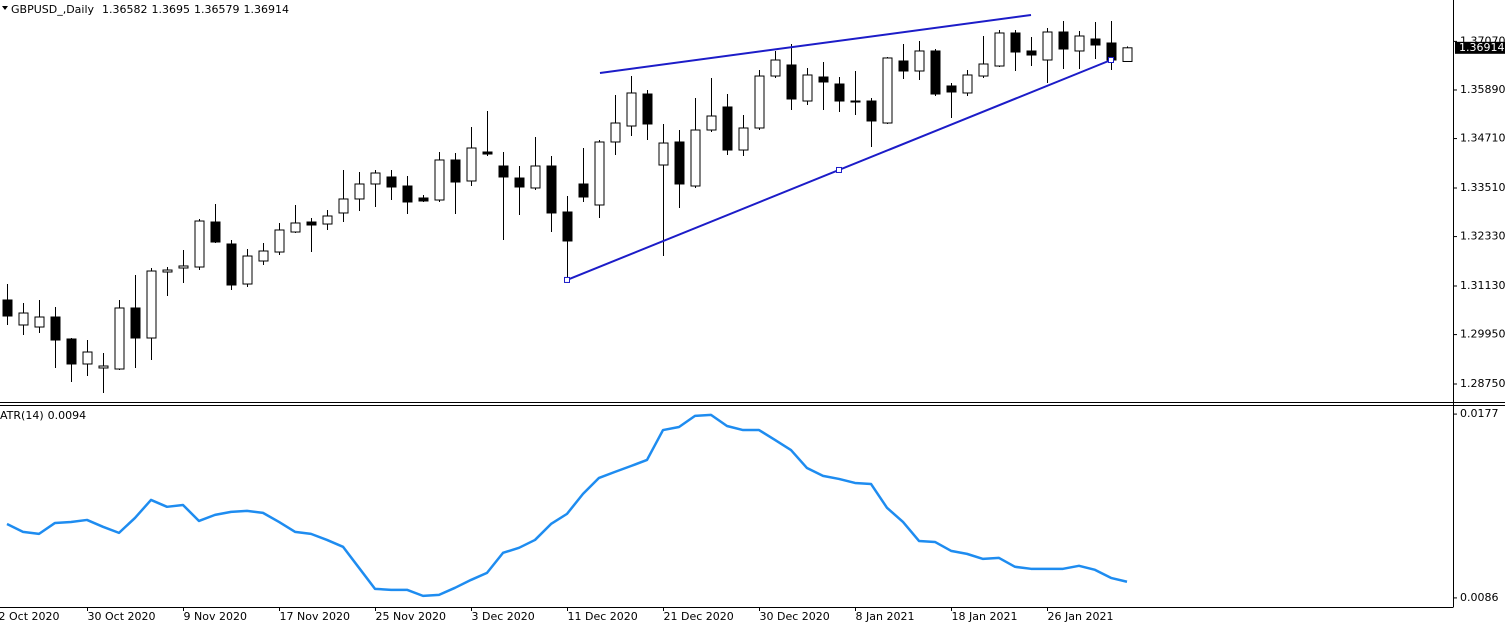 The image size is (1505, 625). What do you see at coordinates (603, 616) in the screenshot?
I see `x-tick-label: 11 Dec 2020` at bounding box center [603, 616].